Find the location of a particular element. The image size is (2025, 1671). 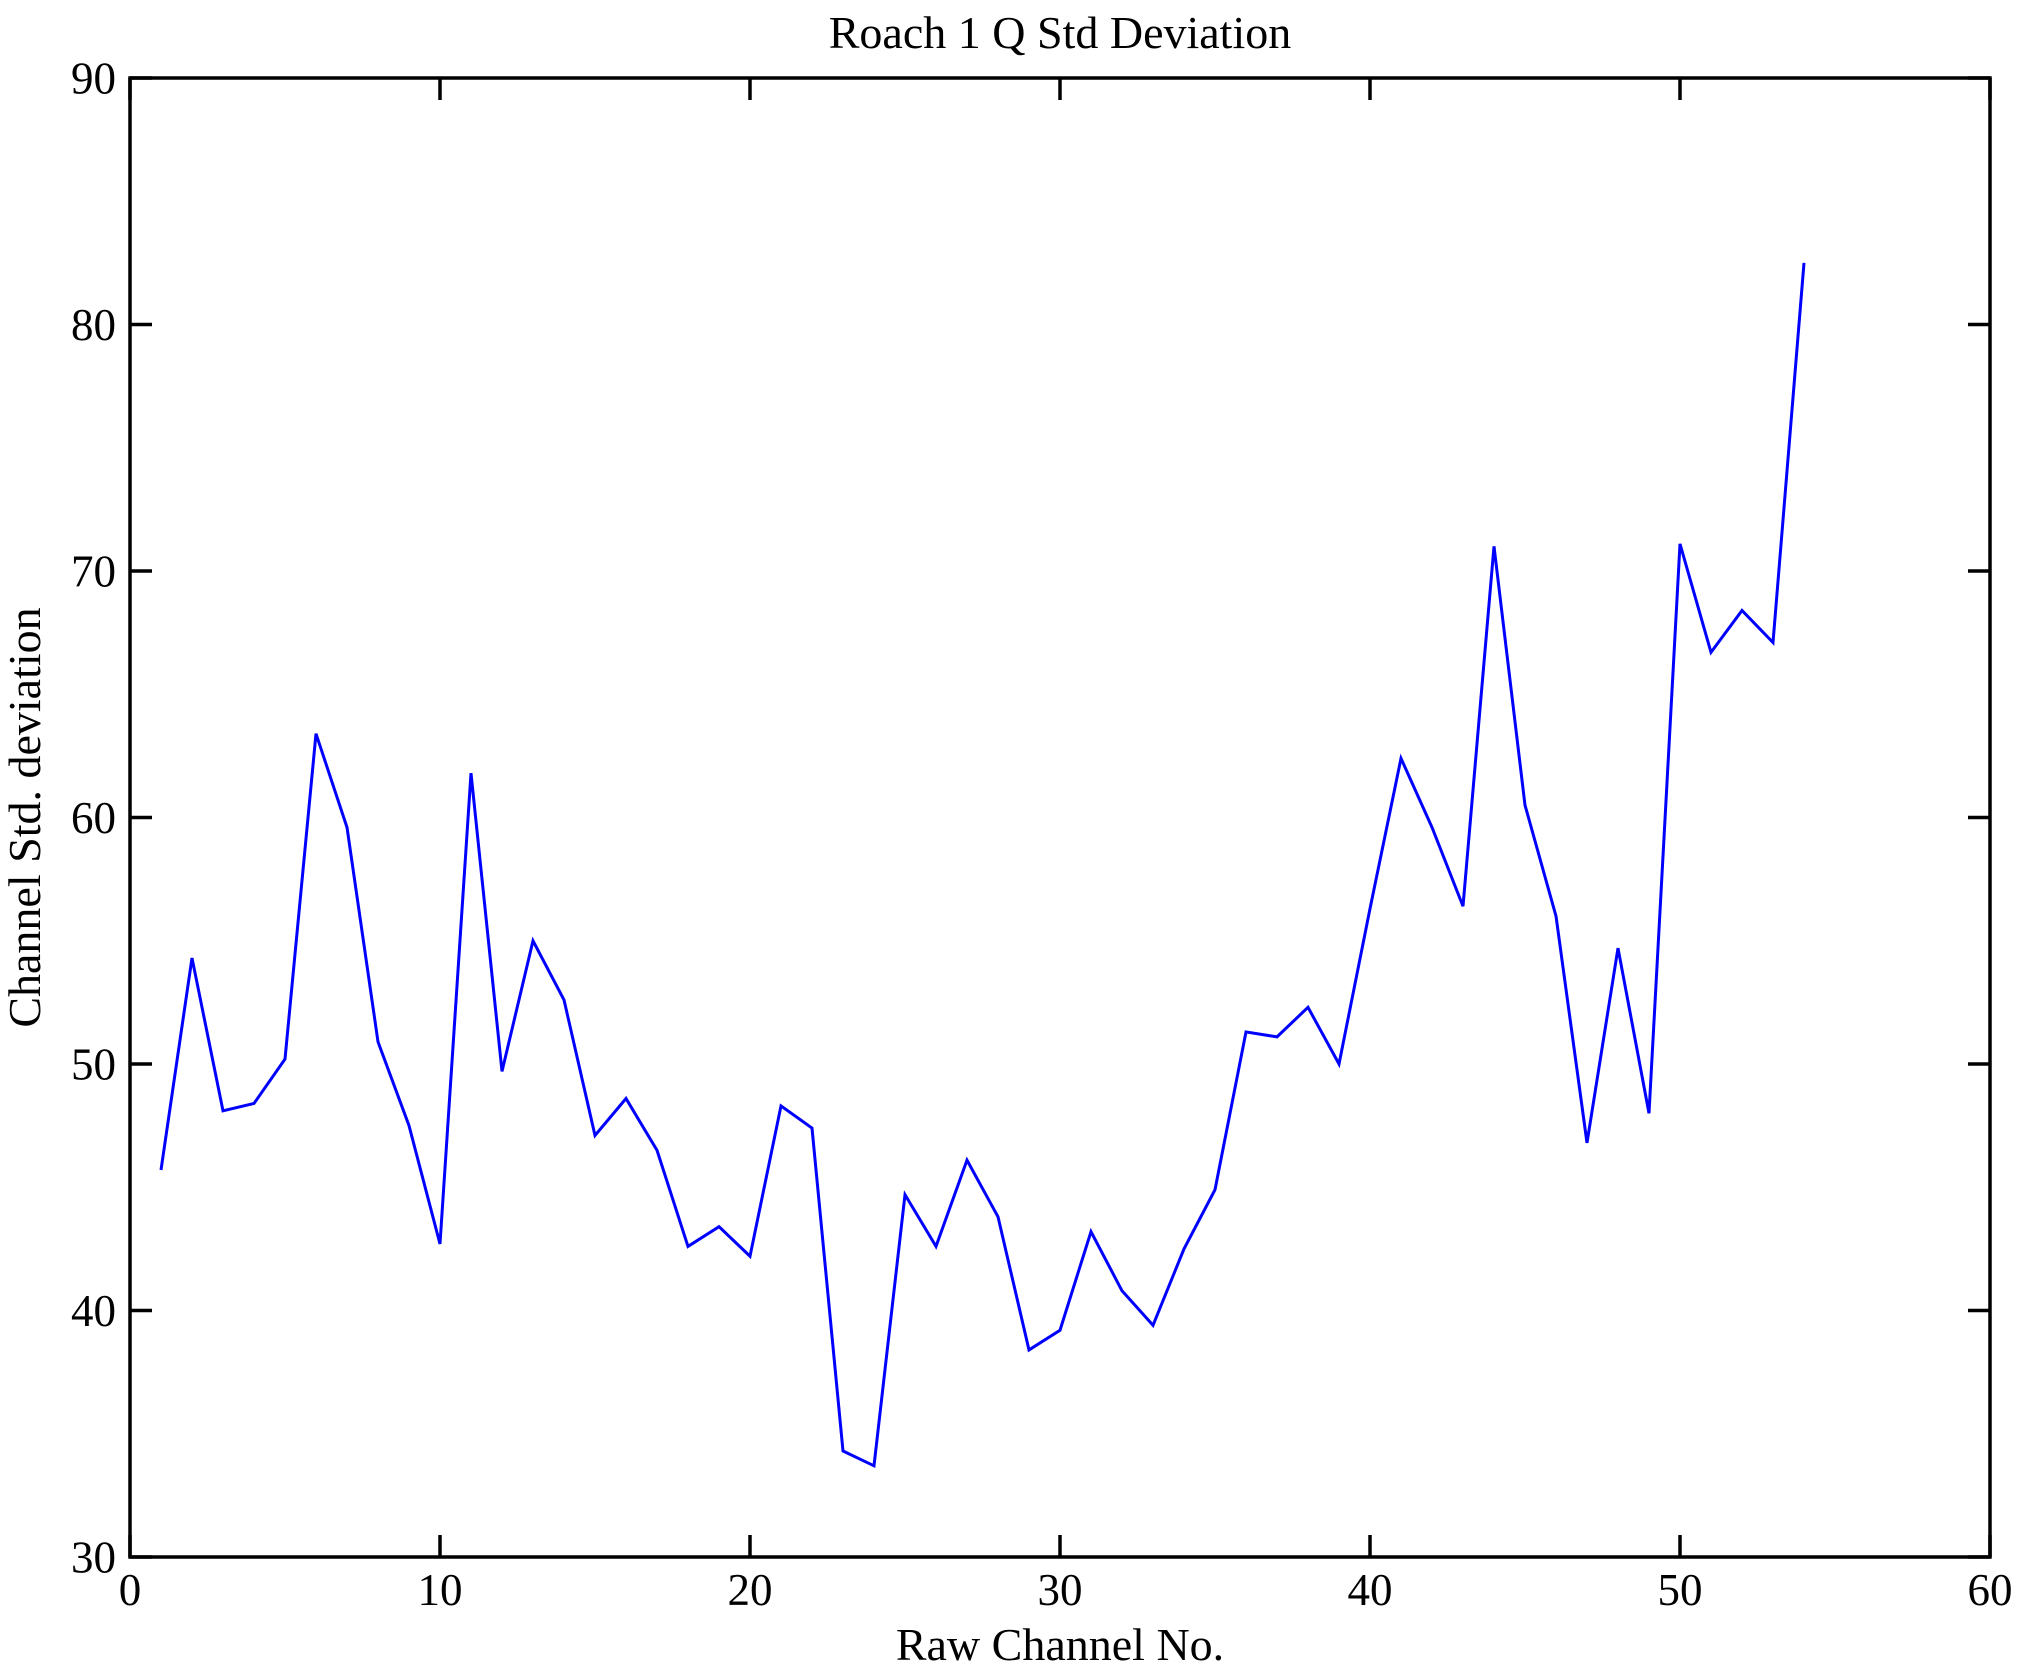

y-tick-label: 90 is located at coordinates (93, 78).